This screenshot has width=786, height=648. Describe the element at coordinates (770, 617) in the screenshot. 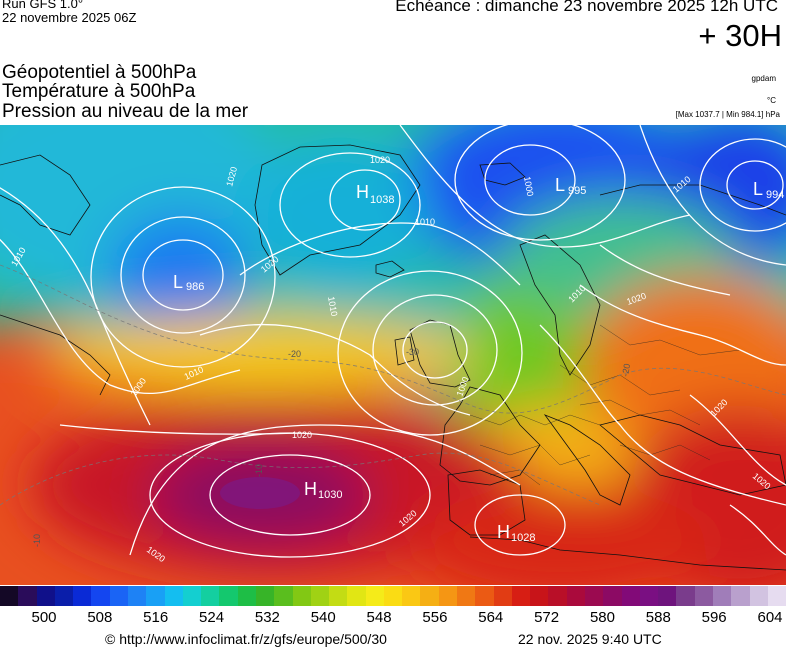

I see `color-scale-tick: 604` at that location.